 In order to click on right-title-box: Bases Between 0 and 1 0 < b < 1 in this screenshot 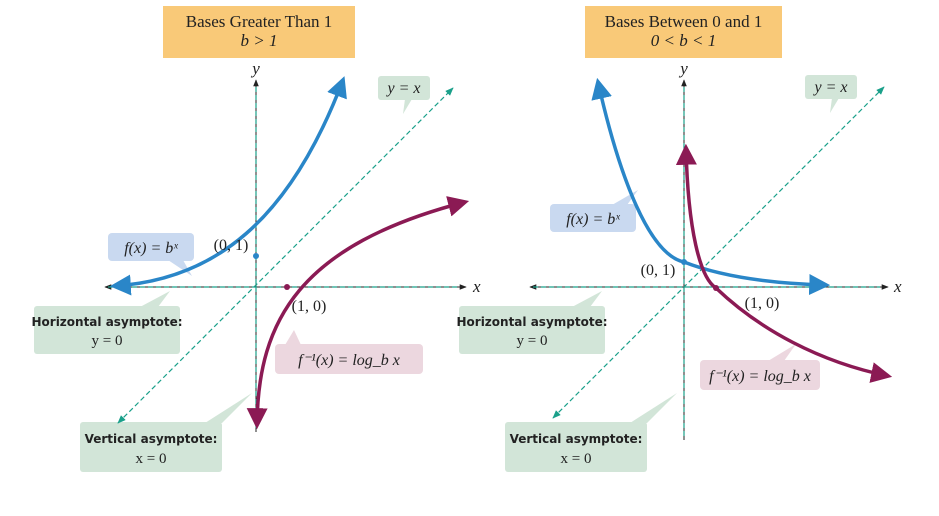, I will do `click(683, 32)`.